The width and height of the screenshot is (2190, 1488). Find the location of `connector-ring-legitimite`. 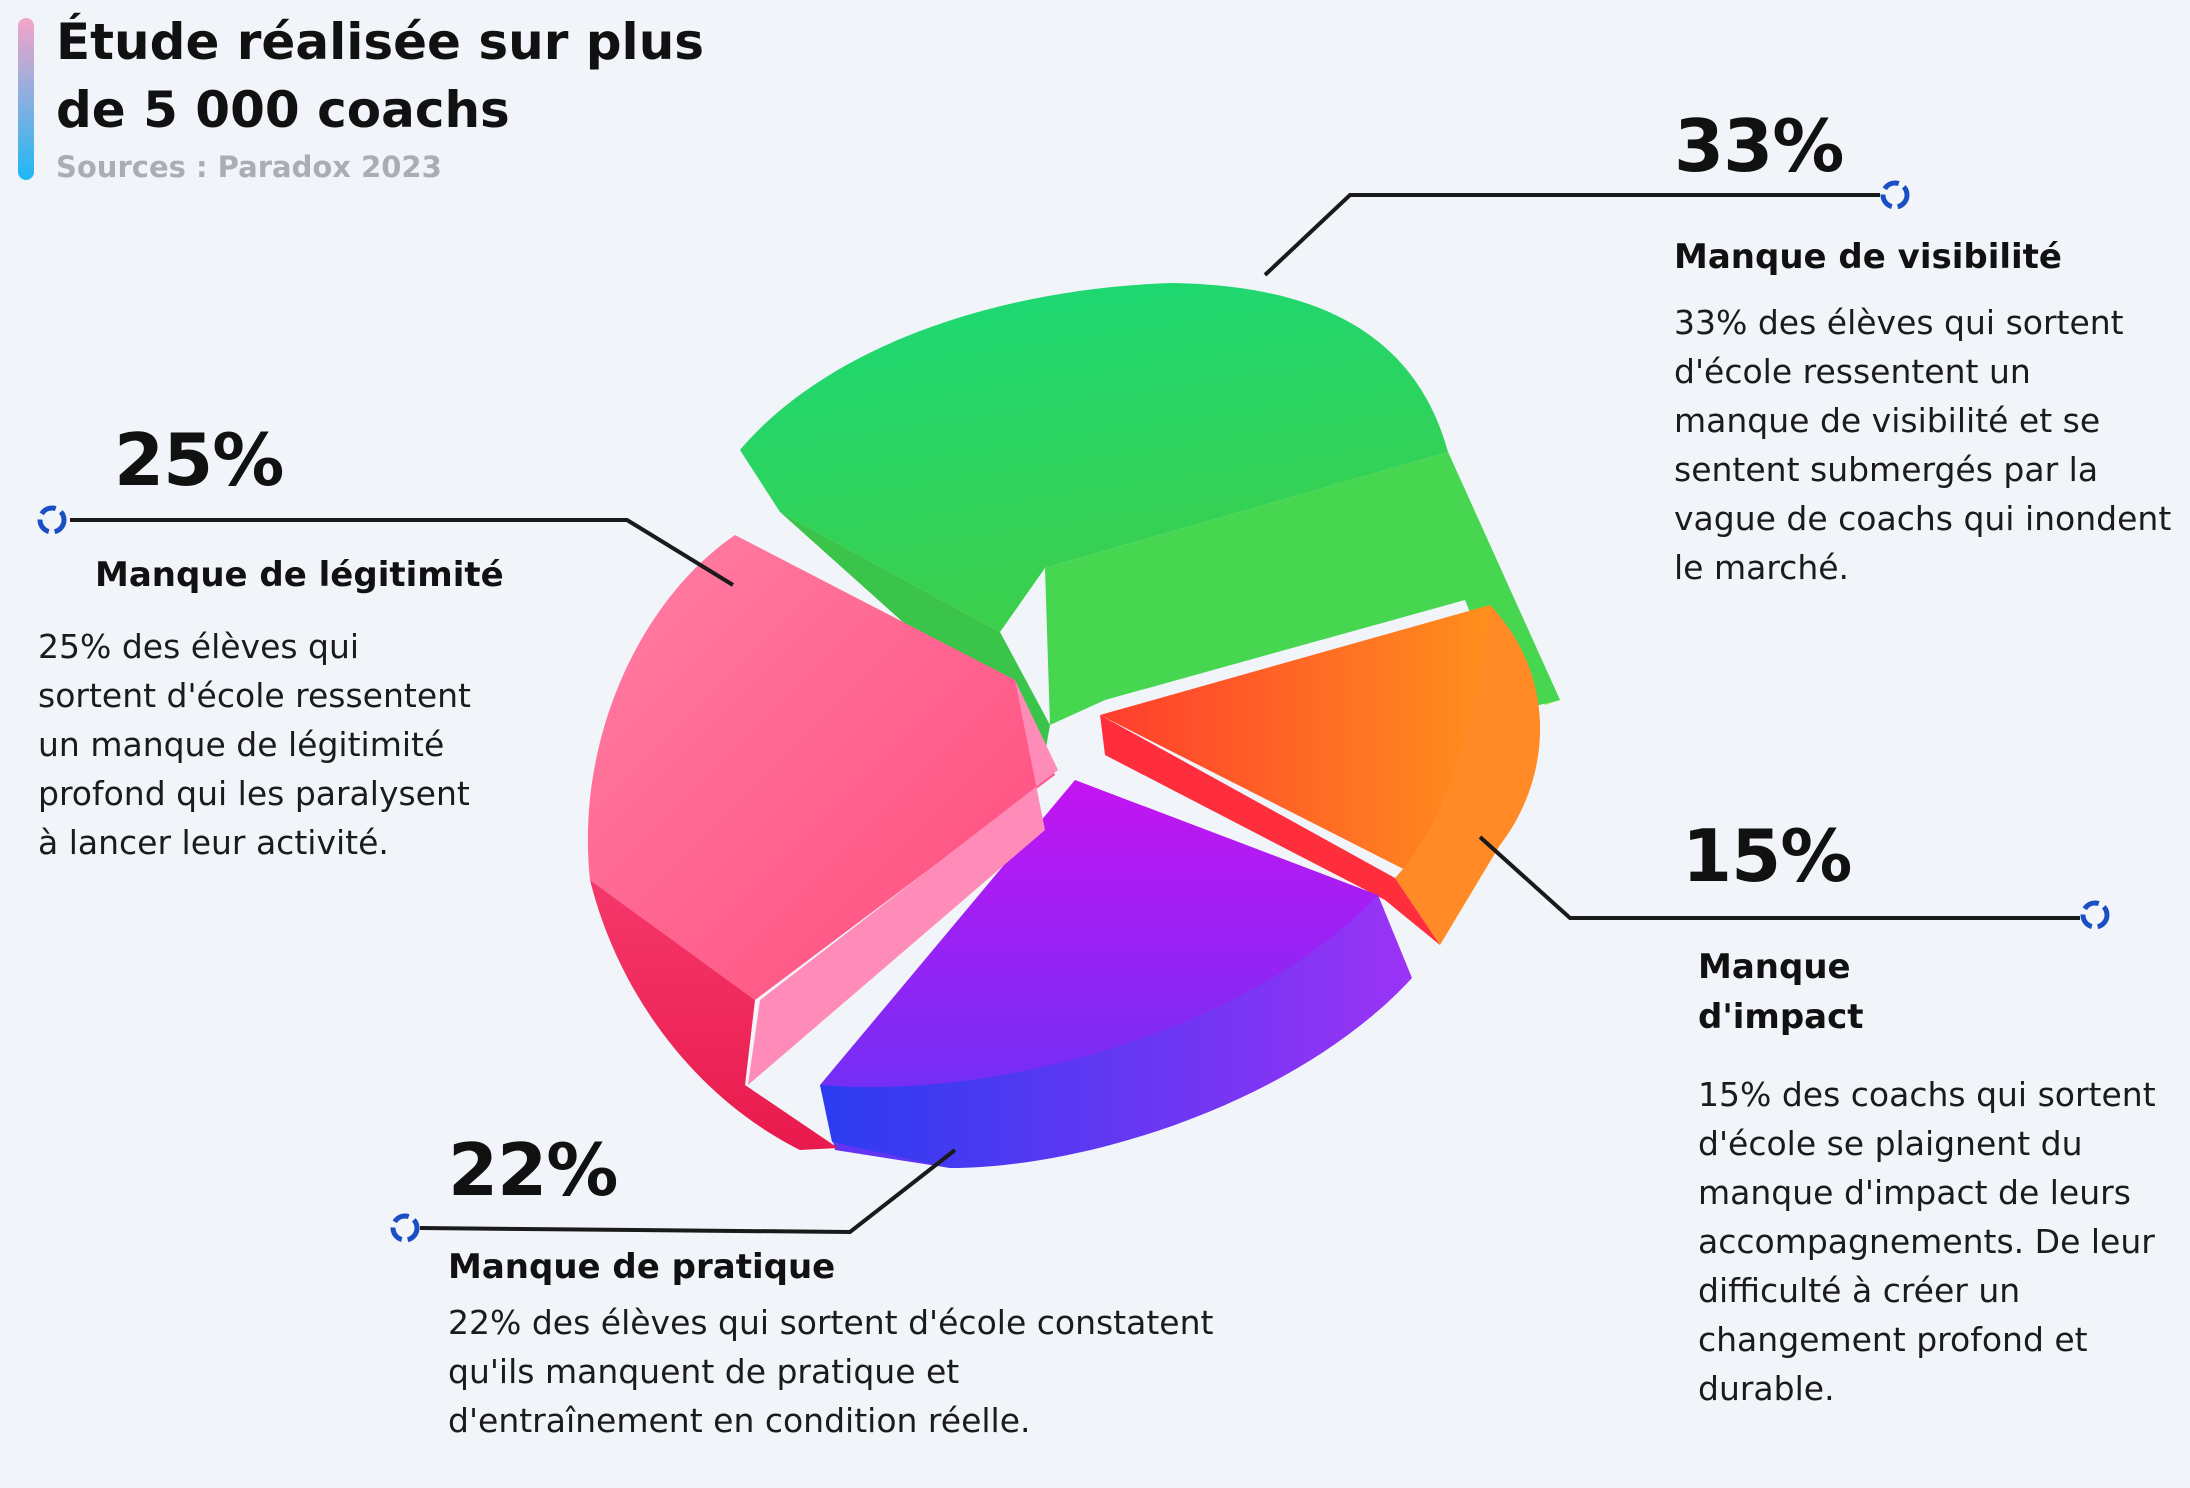

connector-ring-legitimite is located at coordinates (52, 520).